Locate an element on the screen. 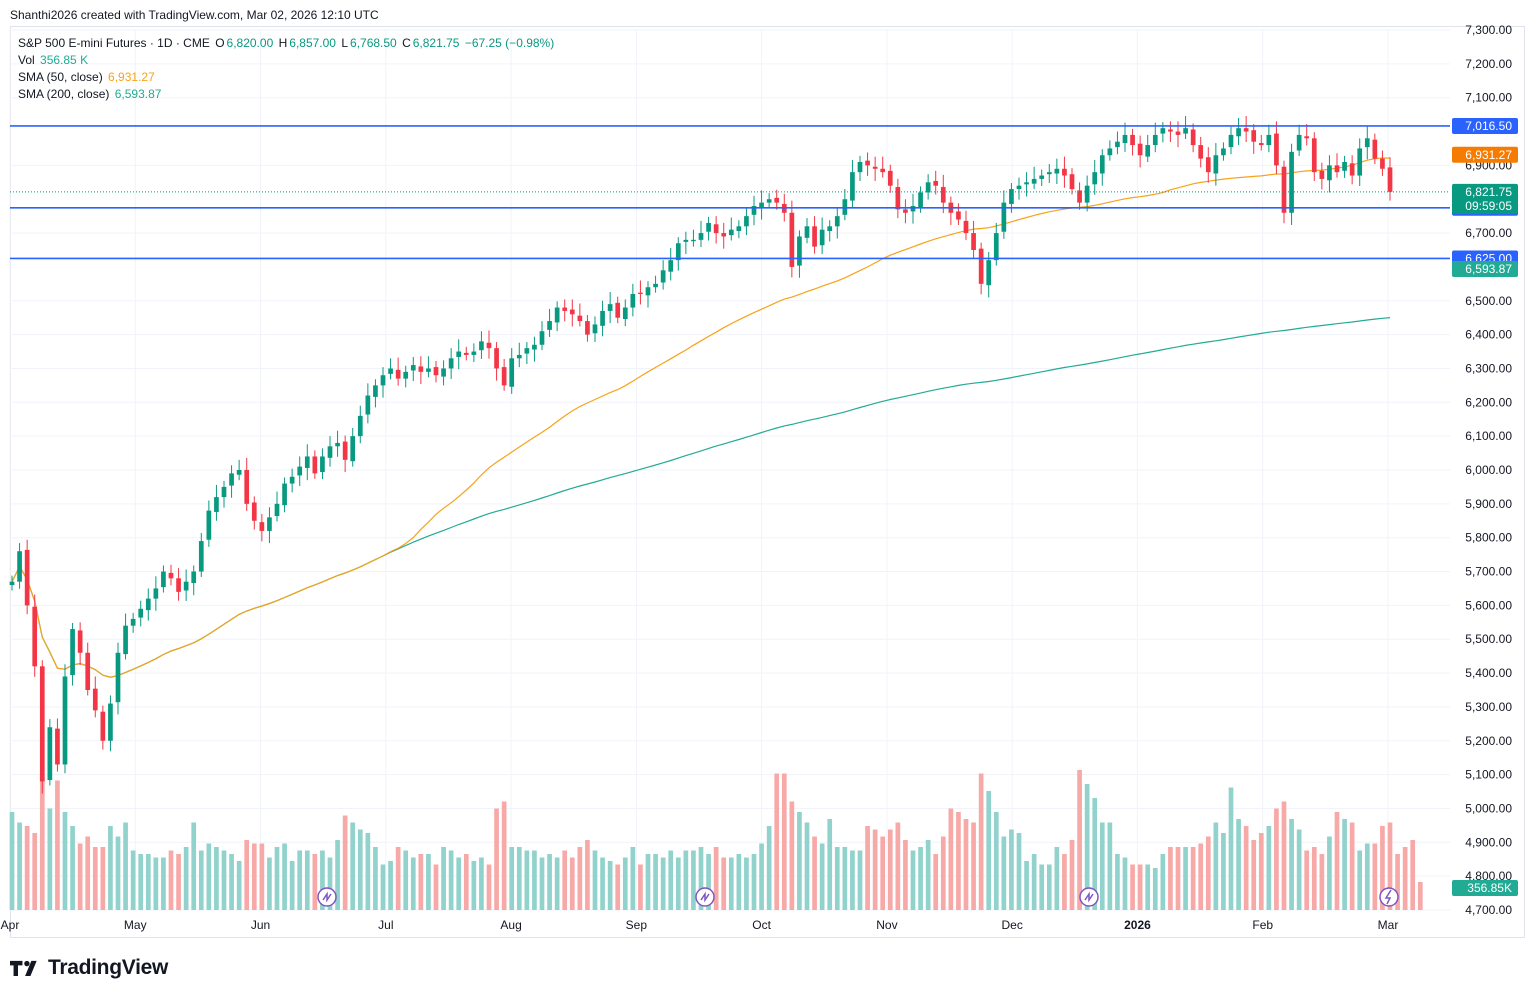 The image size is (1534, 998). price-tag-label: 6,821.75 is located at coordinates (1488, 192).